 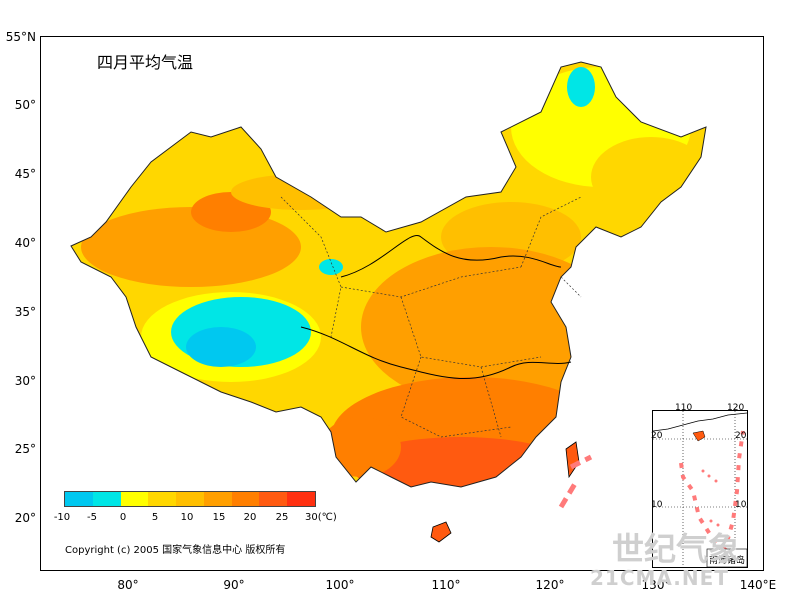 What do you see at coordinates (25, 243) in the screenshot?
I see `lat-label-40: 40°` at bounding box center [25, 243].